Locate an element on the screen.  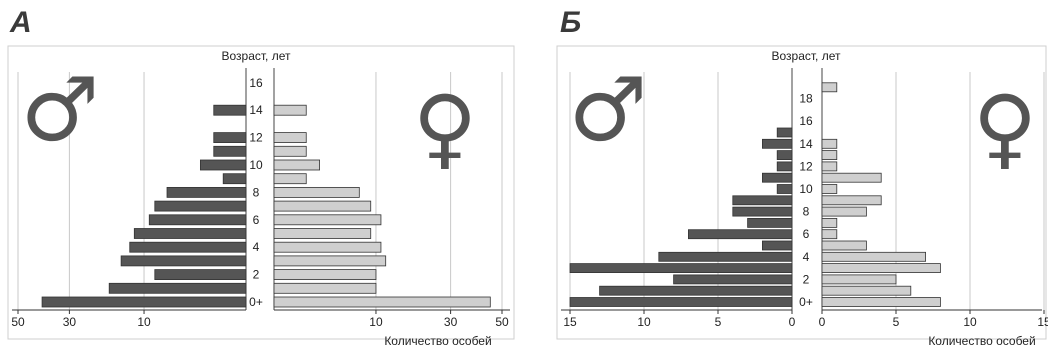
y-tick-label: 2 is located at coordinates (806, 279).